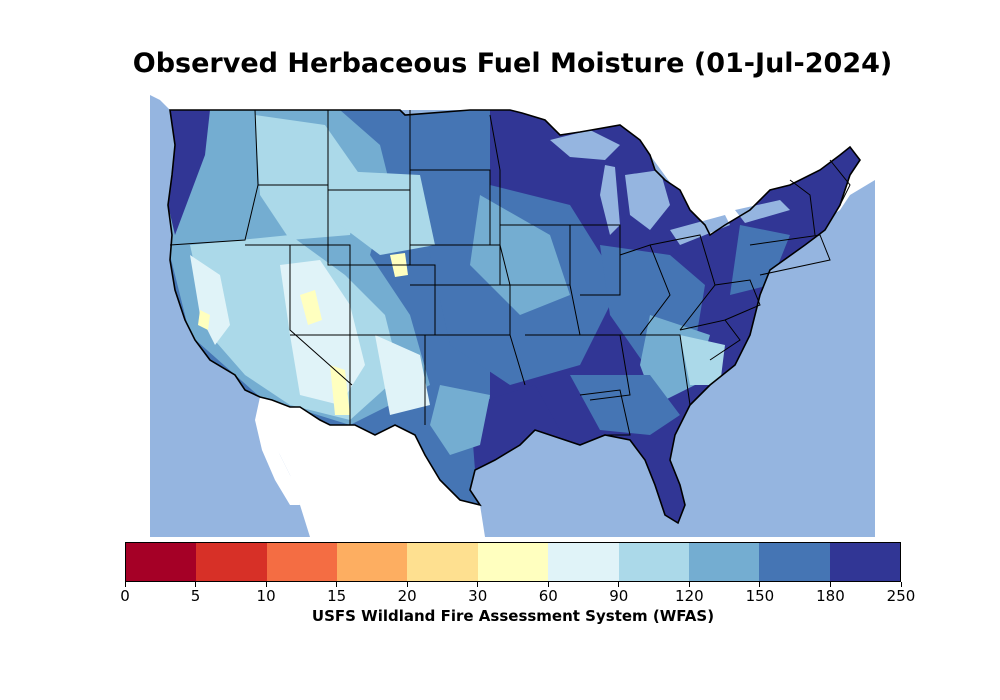 The image size is (1000, 700). What do you see at coordinates (901, 593) in the screenshot?
I see `colorbar-tick-label: 250` at bounding box center [901, 593].